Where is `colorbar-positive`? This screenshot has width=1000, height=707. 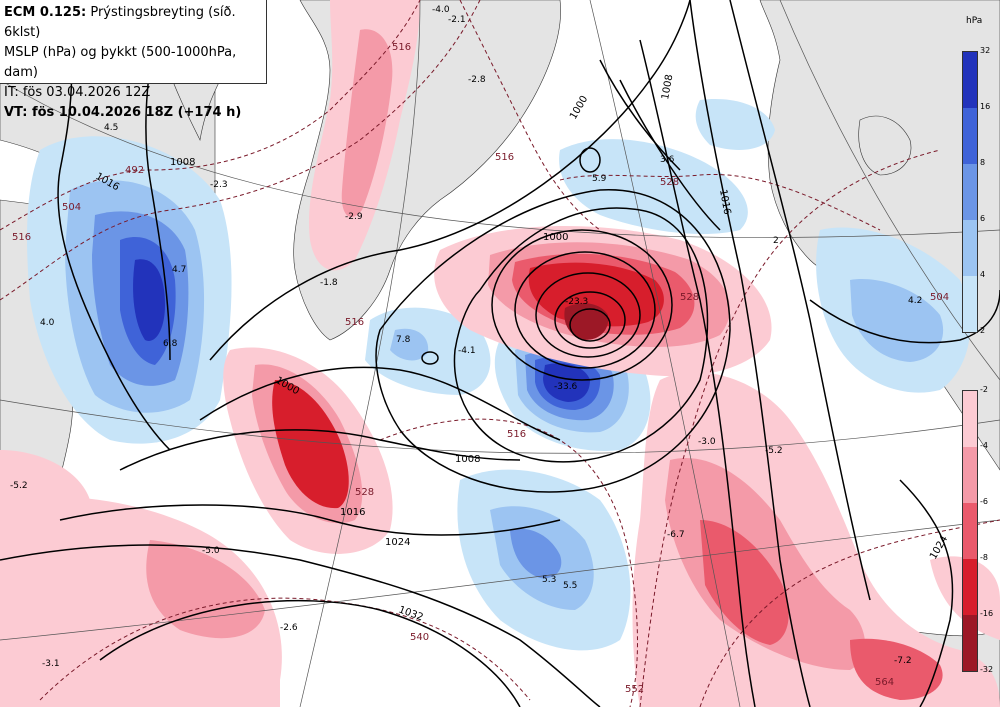
colorbar-positive is located at coordinates (970, 192).